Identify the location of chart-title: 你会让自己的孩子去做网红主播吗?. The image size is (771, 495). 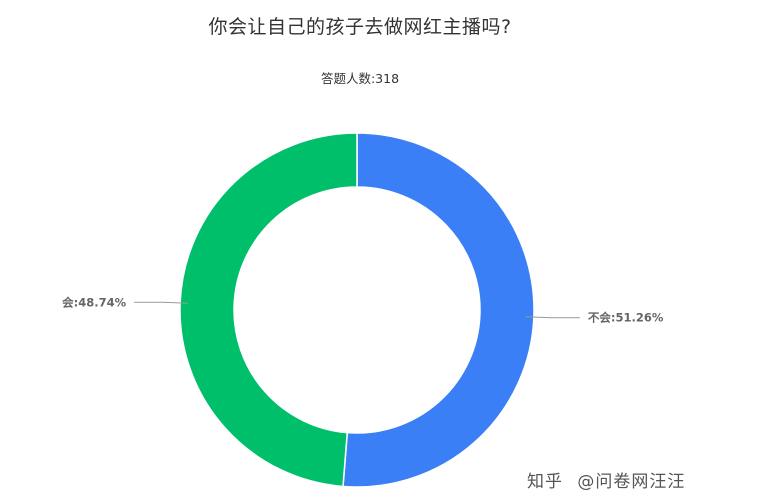
(360, 27).